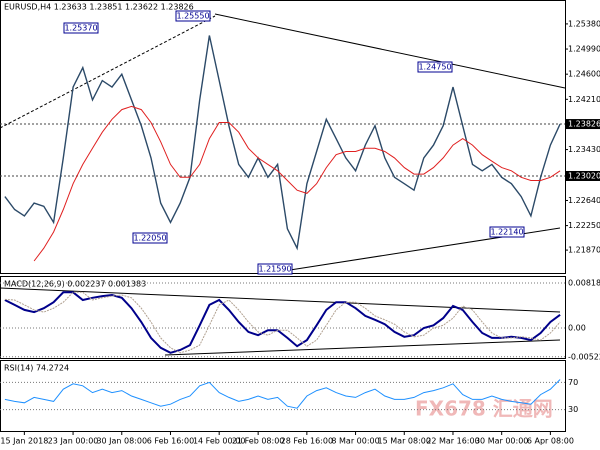  Describe the element at coordinates (484, 409) in the screenshot. I see `watermark: FX678 汇通网` at that location.